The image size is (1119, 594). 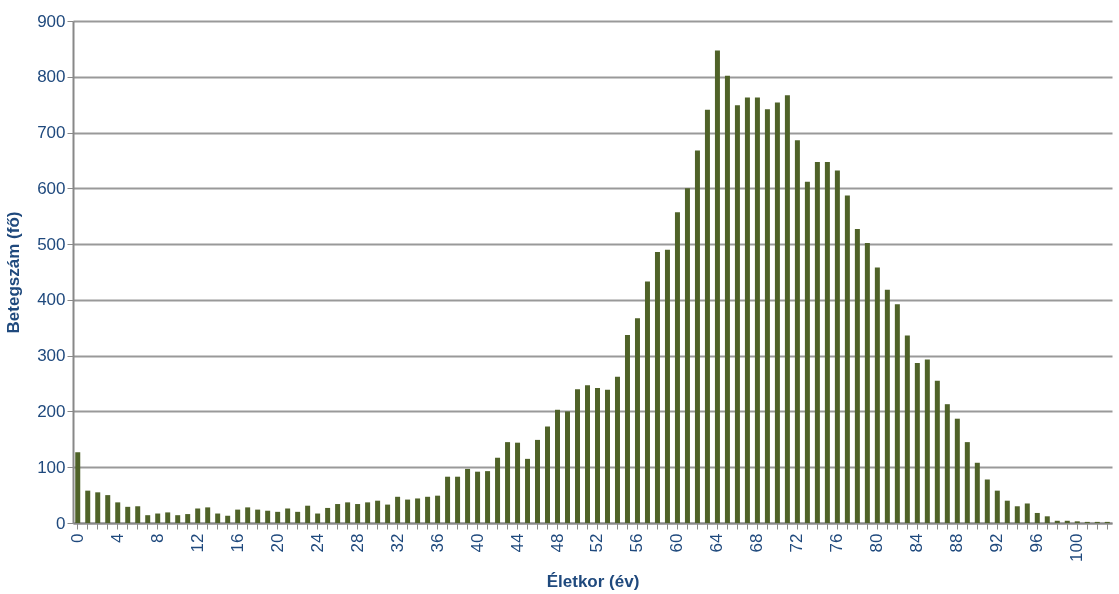 I want to click on x-tick-label: 48, so click(x=557, y=543).